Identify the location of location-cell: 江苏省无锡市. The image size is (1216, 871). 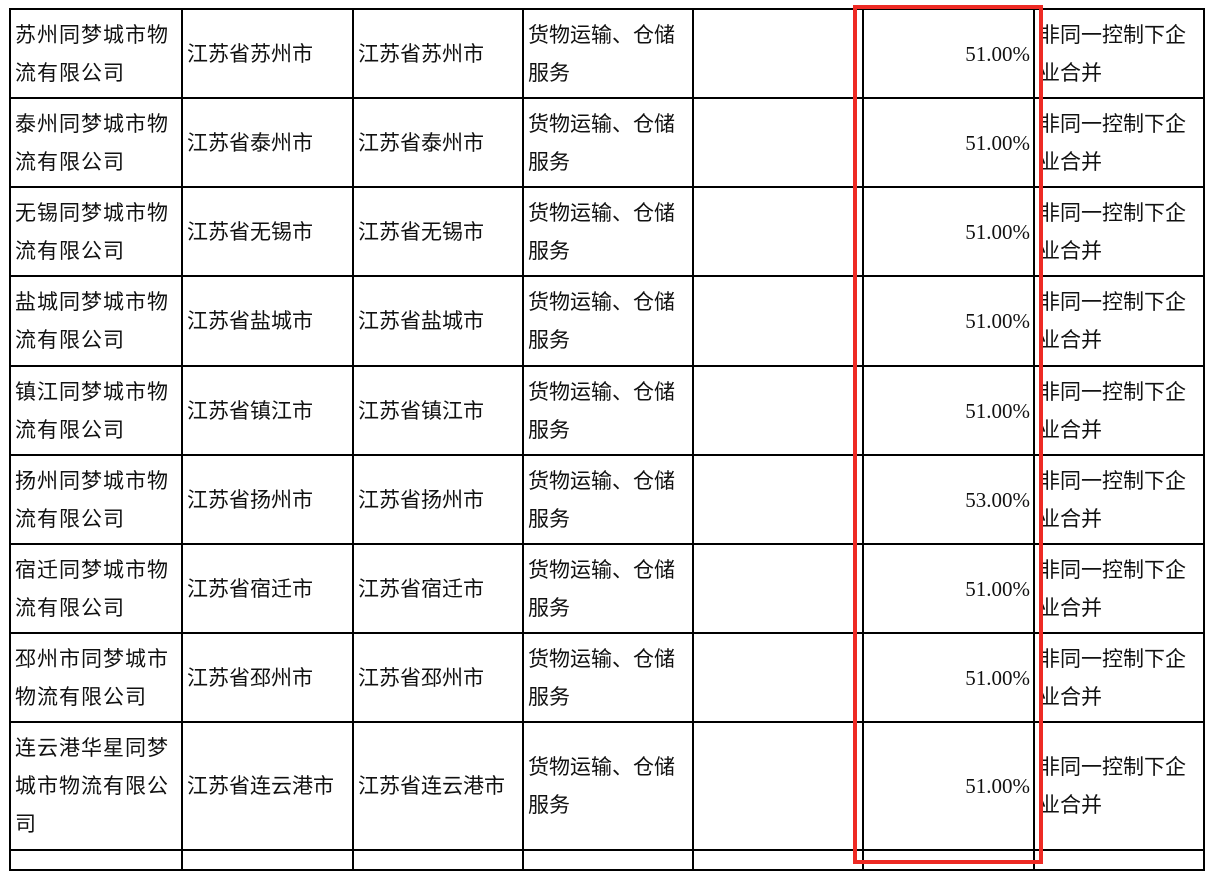
(267, 231).